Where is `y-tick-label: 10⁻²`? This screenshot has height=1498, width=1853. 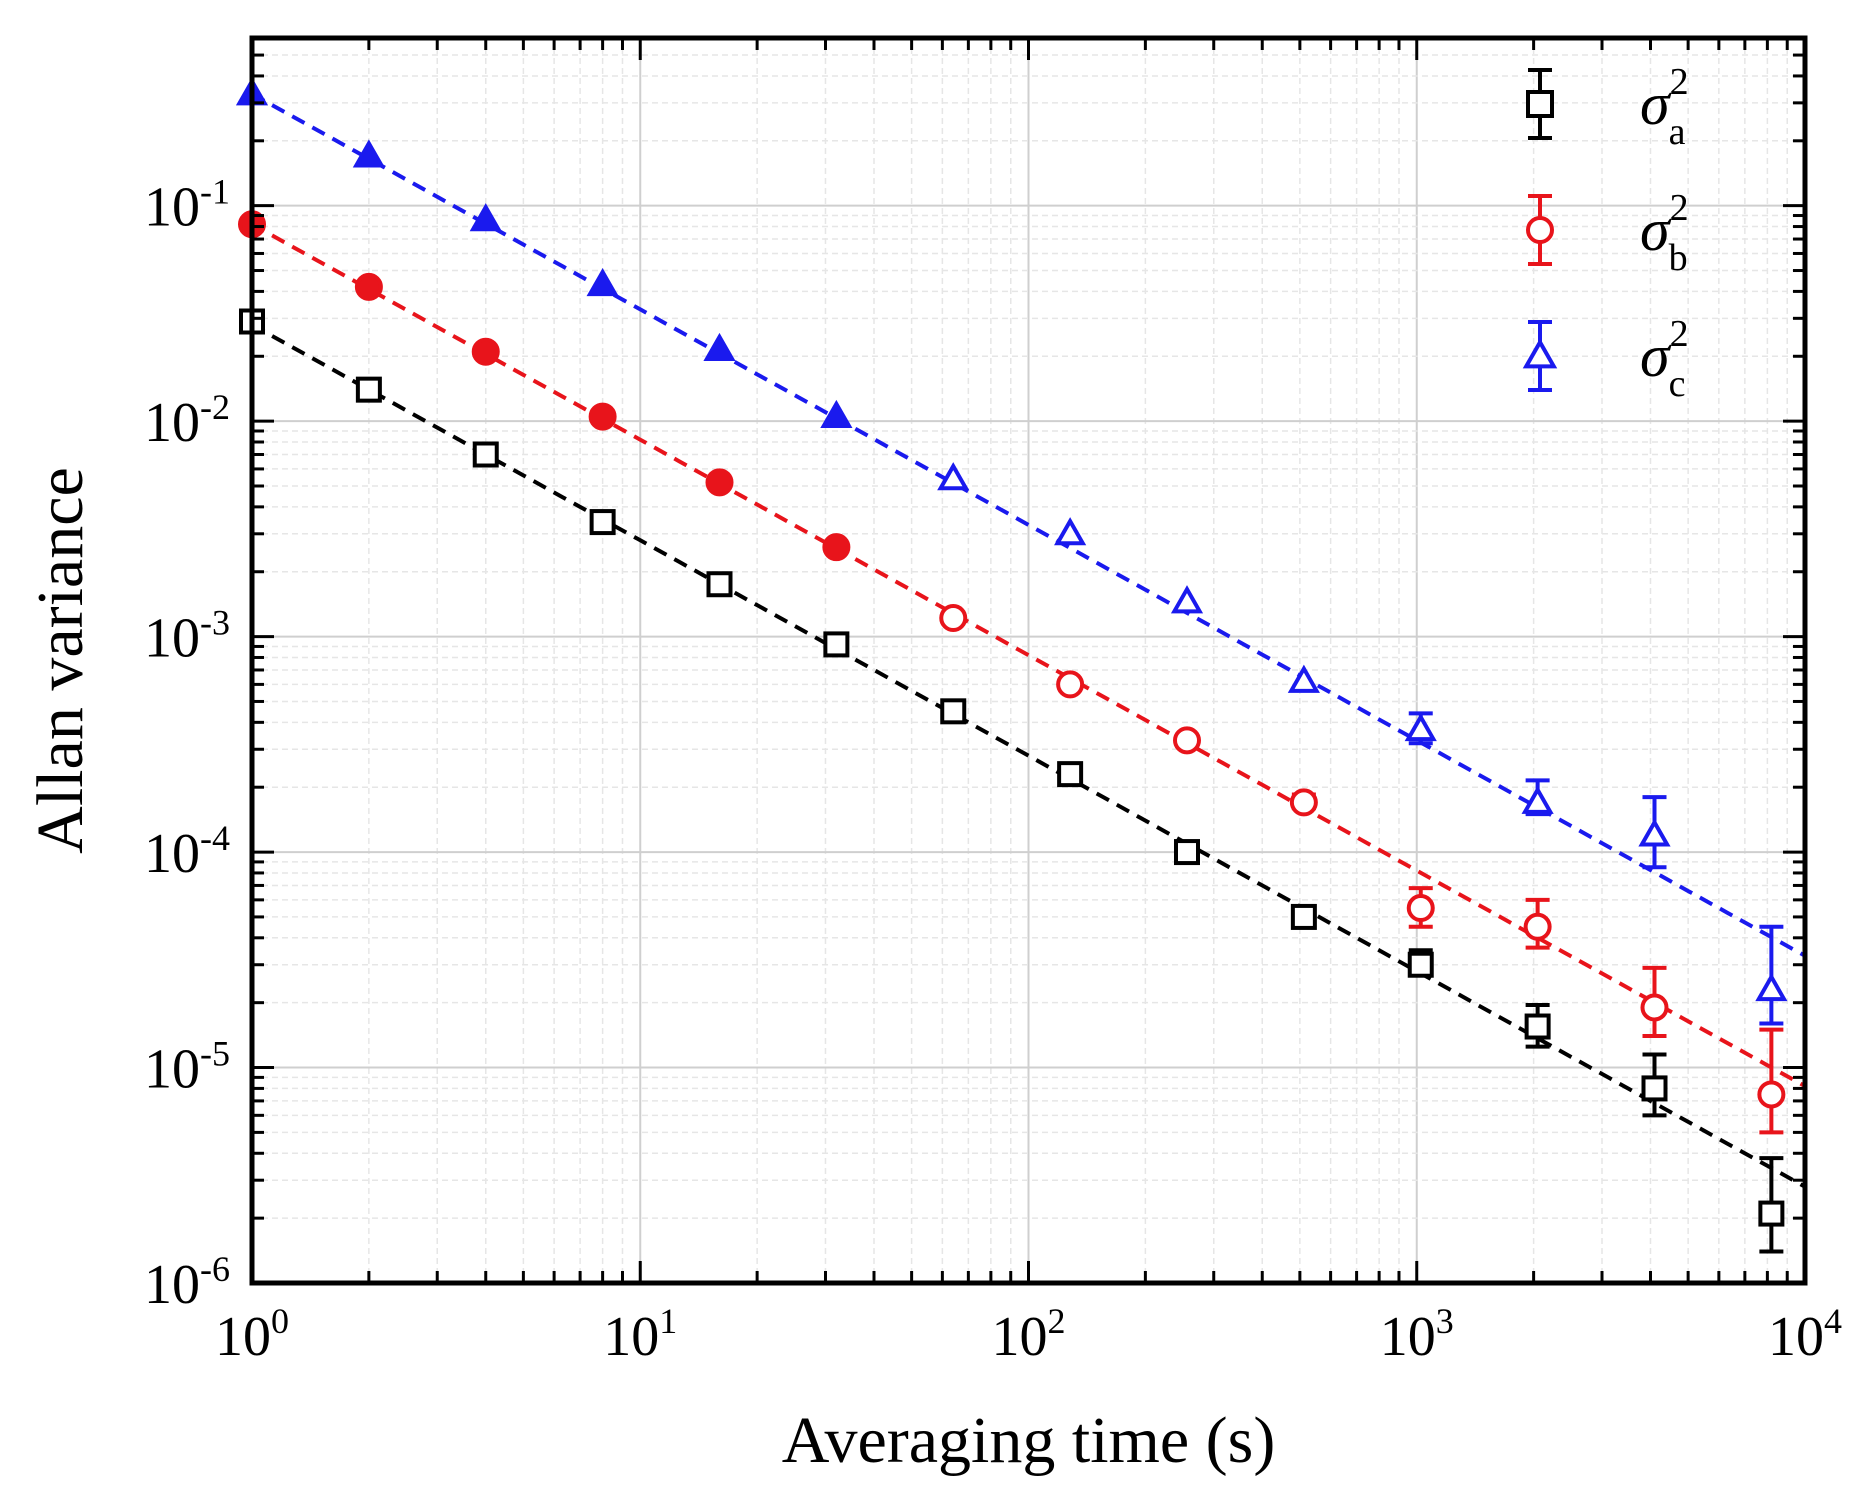 y-tick-label: 10⁻² is located at coordinates (187, 420).